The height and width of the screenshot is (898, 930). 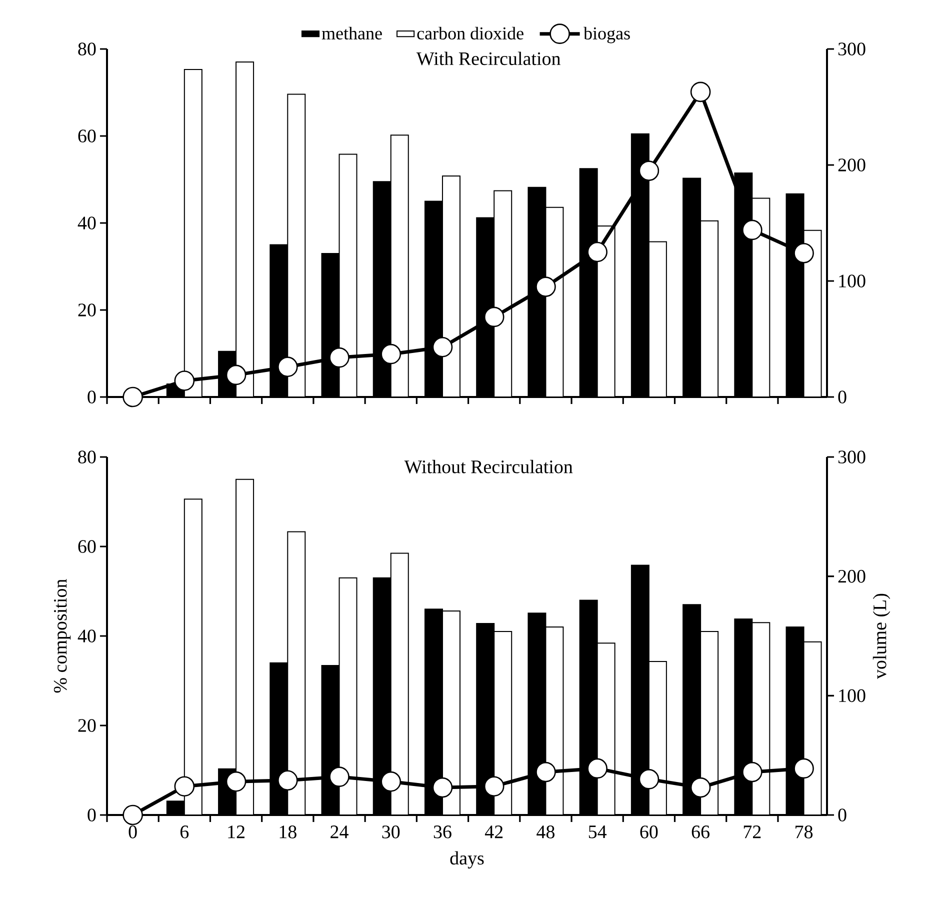 What do you see at coordinates (132, 832) in the screenshot?
I see `x-tick-label: 0` at bounding box center [132, 832].